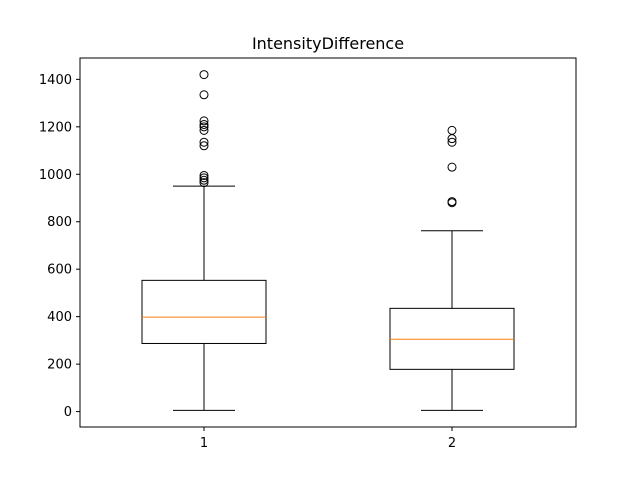  I want to click on x-tick-label: 1, so click(204, 443).